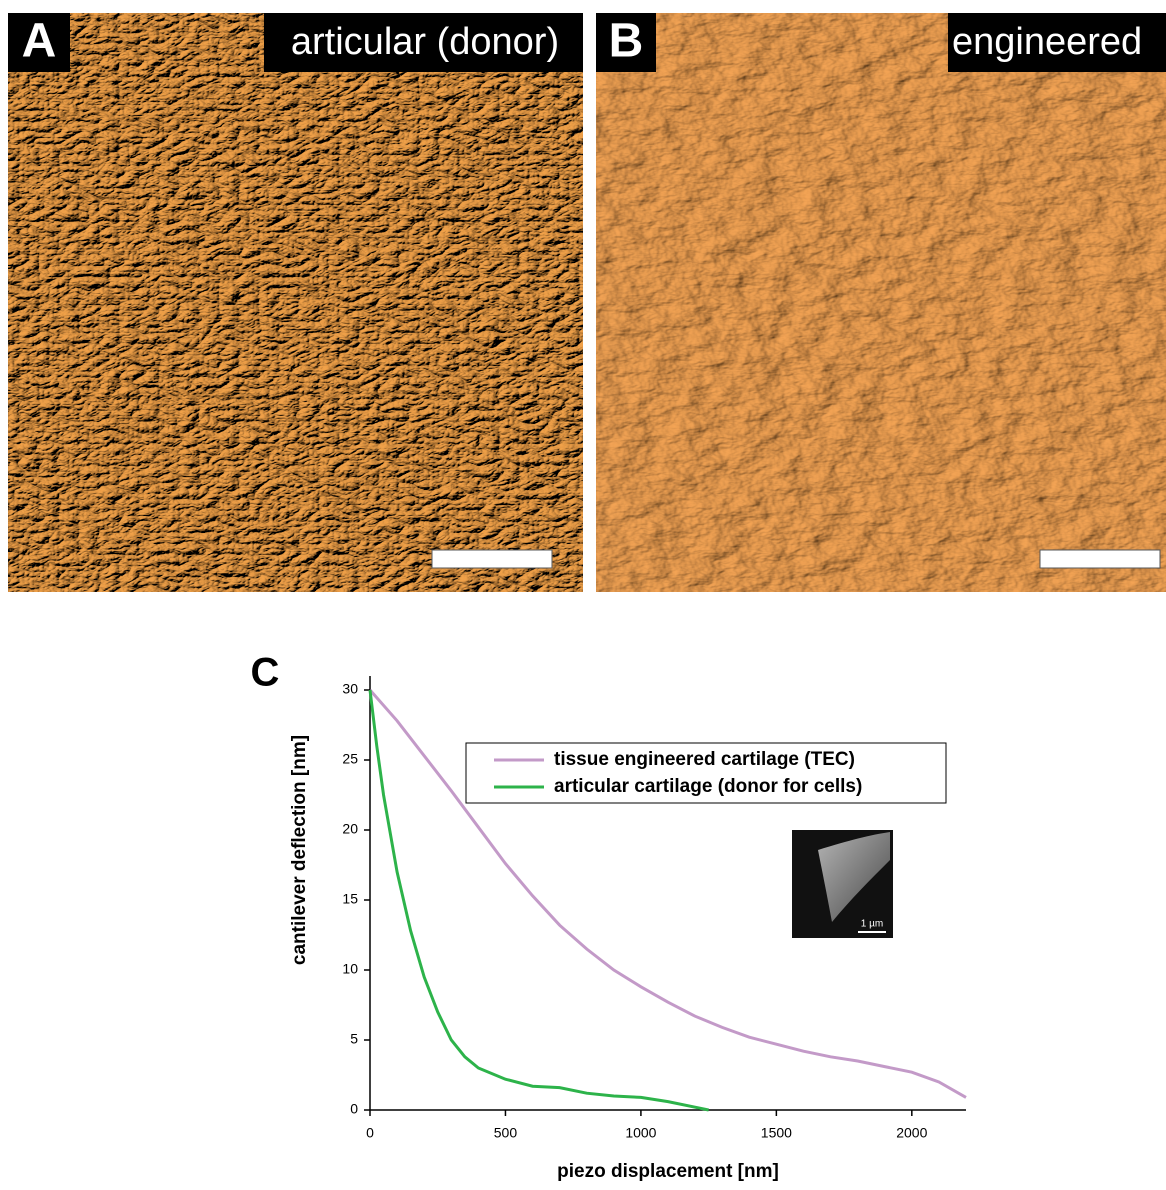 The width and height of the screenshot is (1166, 1190). I want to click on x-axis-label: piezo displacement [nm], so click(668, 1171).